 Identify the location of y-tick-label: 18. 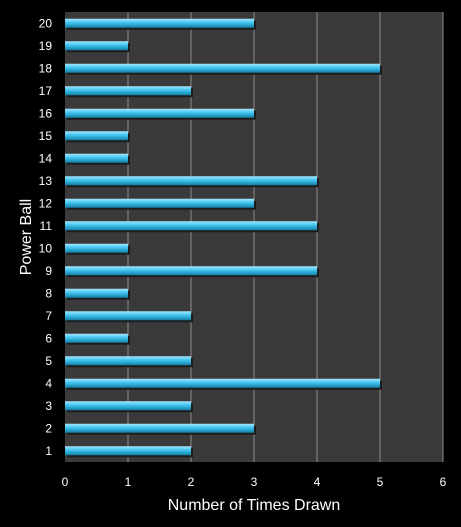
(46, 68).